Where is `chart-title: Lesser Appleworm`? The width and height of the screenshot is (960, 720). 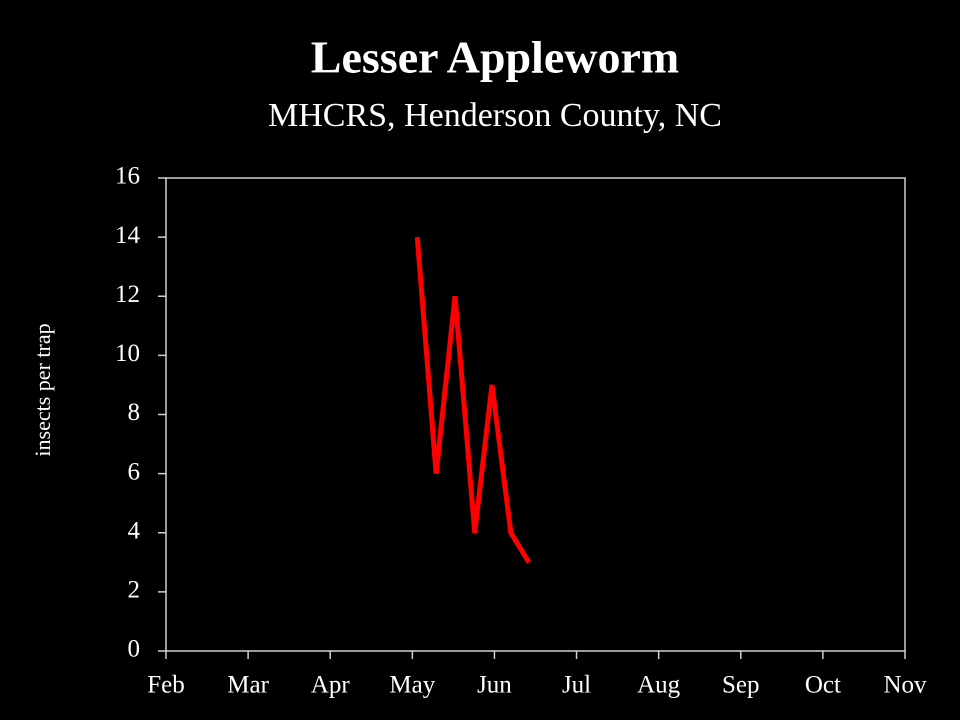 chart-title: Lesser Appleworm is located at coordinates (495, 57).